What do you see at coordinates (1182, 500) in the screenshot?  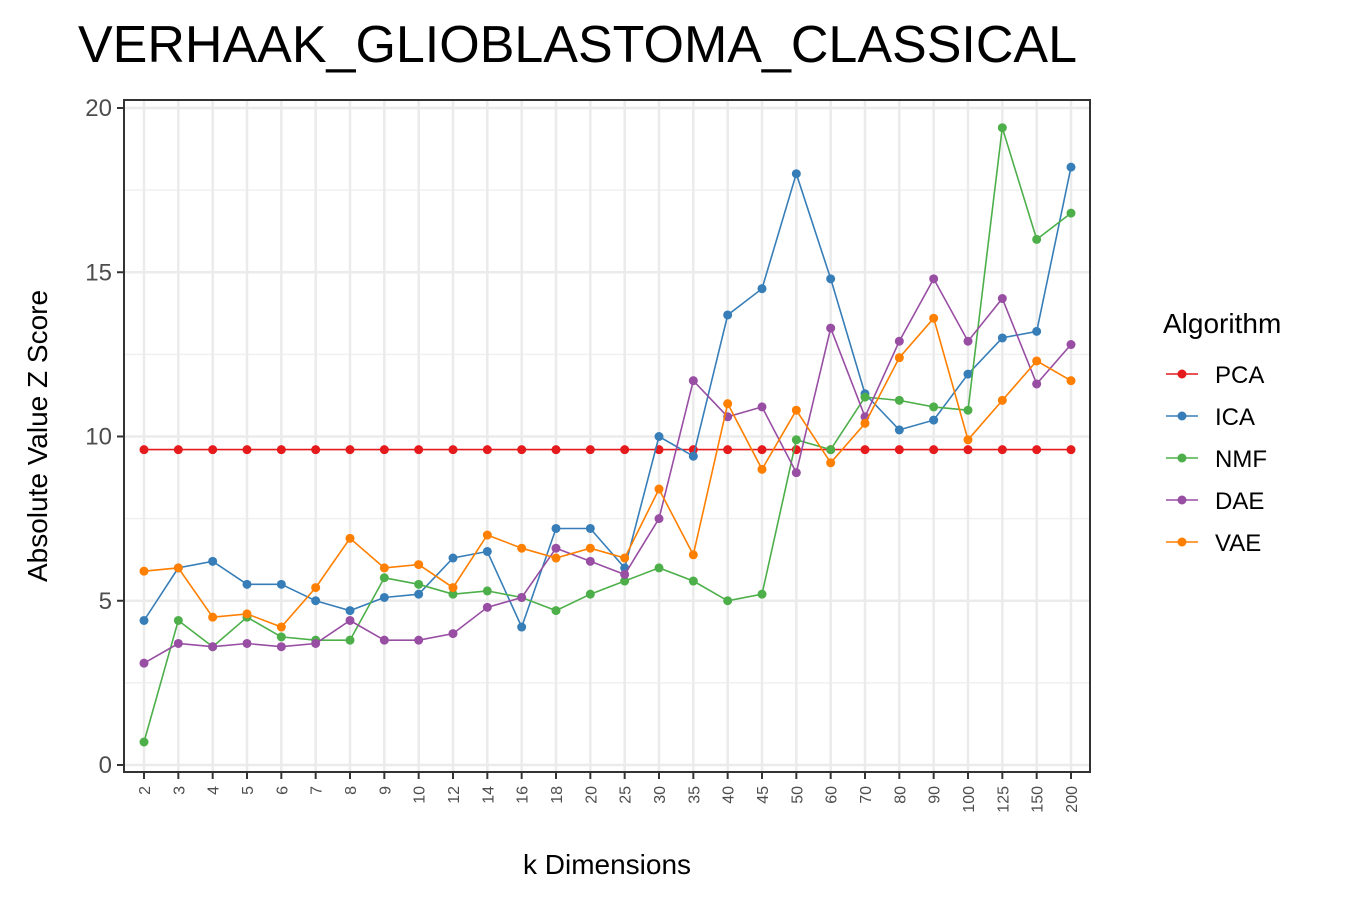 I see `legend-key-point` at bounding box center [1182, 500].